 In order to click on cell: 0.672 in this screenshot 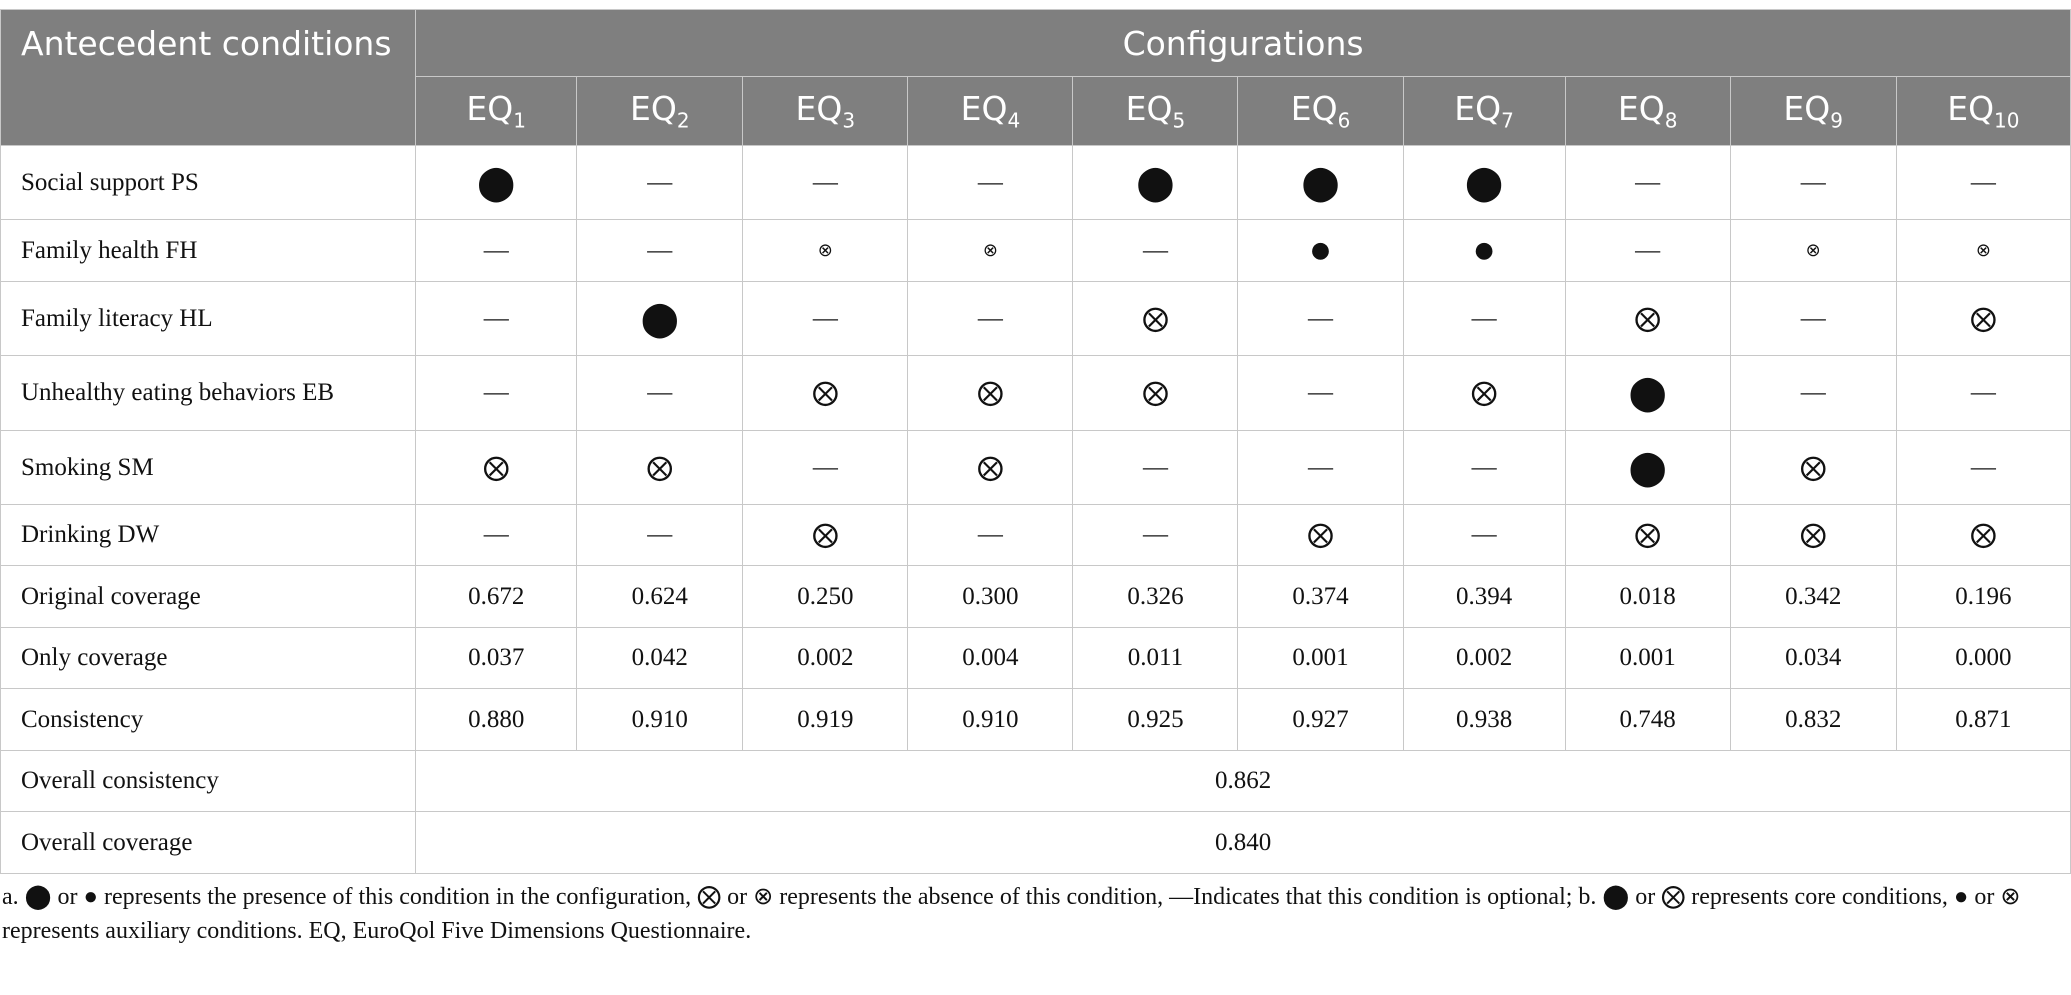, I will do `click(496, 596)`.